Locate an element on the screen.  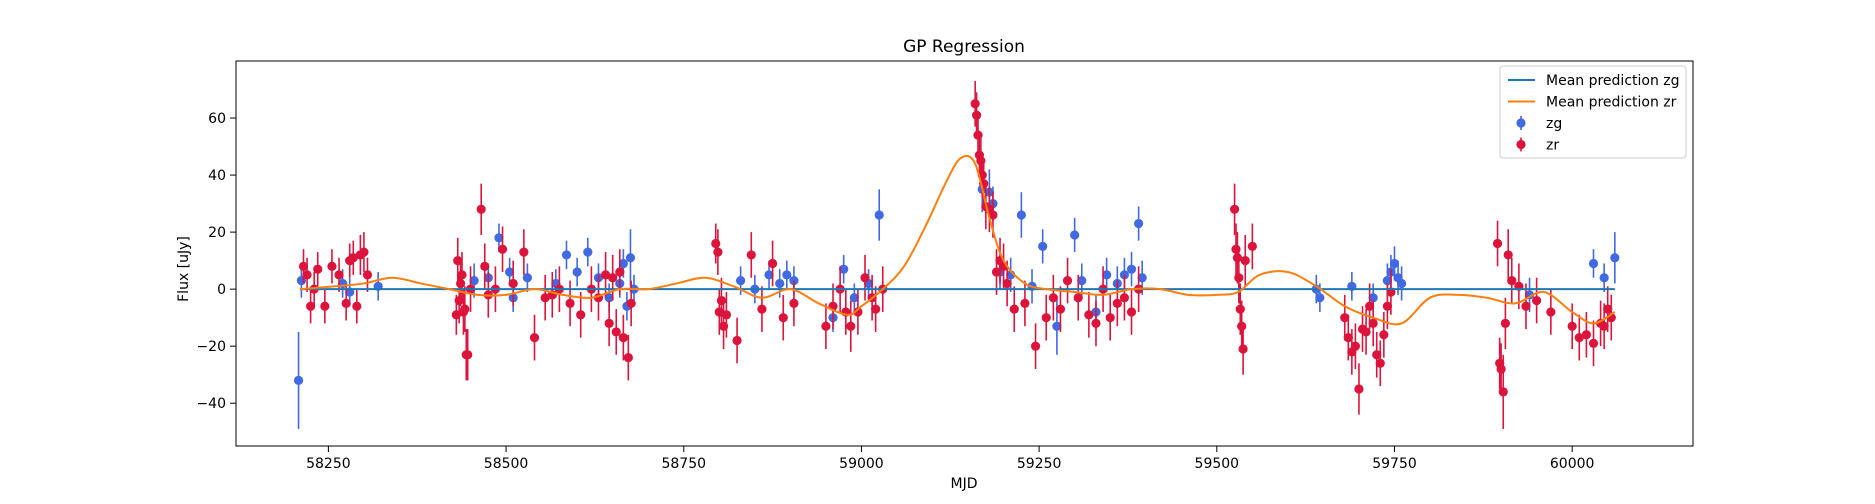
legend-box is located at coordinates (1593, 112).